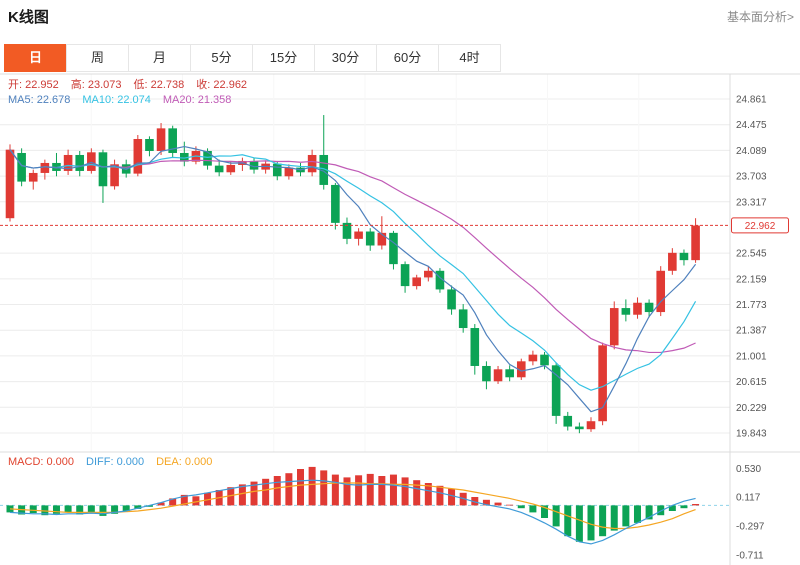 The width and height of the screenshot is (800, 565). I want to click on svg-text: 22.962, so click(760, 226).